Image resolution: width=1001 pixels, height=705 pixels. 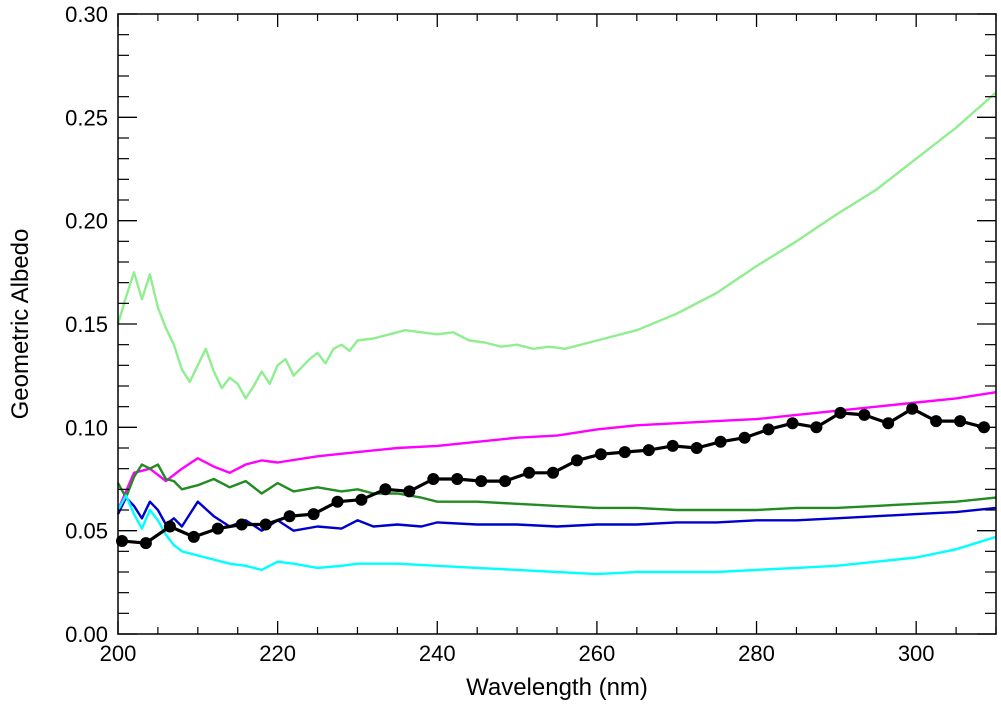 I want to click on y-tick-label: 0.10, so click(x=86, y=427).